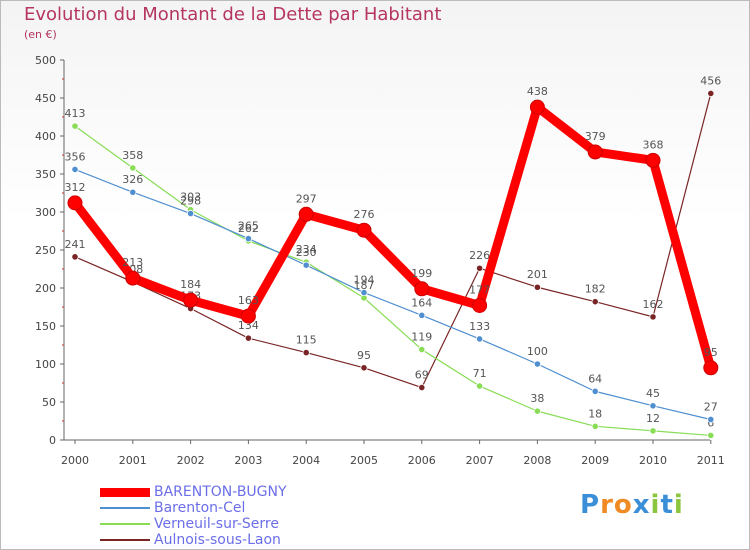 Image resolution: width=750 pixels, height=550 pixels. Describe the element at coordinates (220, 492) in the screenshot. I see `legend-label: BARENTON-BUGNY` at that location.